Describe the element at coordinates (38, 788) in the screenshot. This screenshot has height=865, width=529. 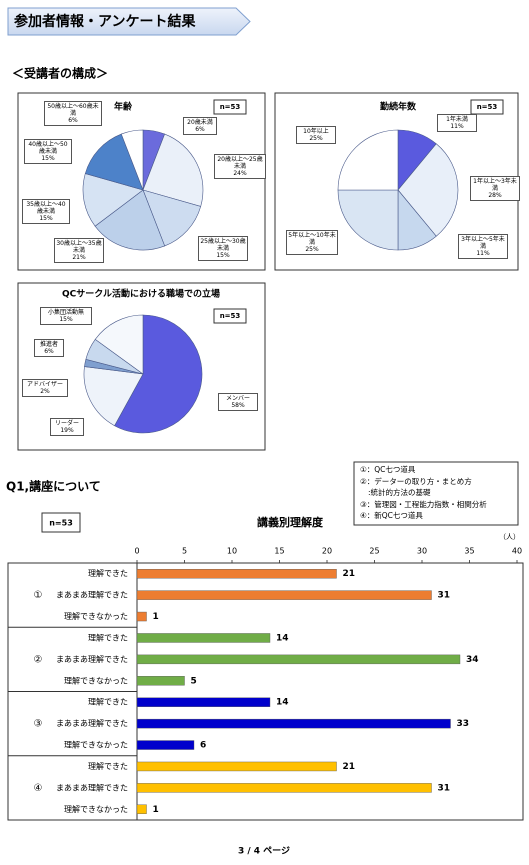
I see `group-label: ④` at that location.